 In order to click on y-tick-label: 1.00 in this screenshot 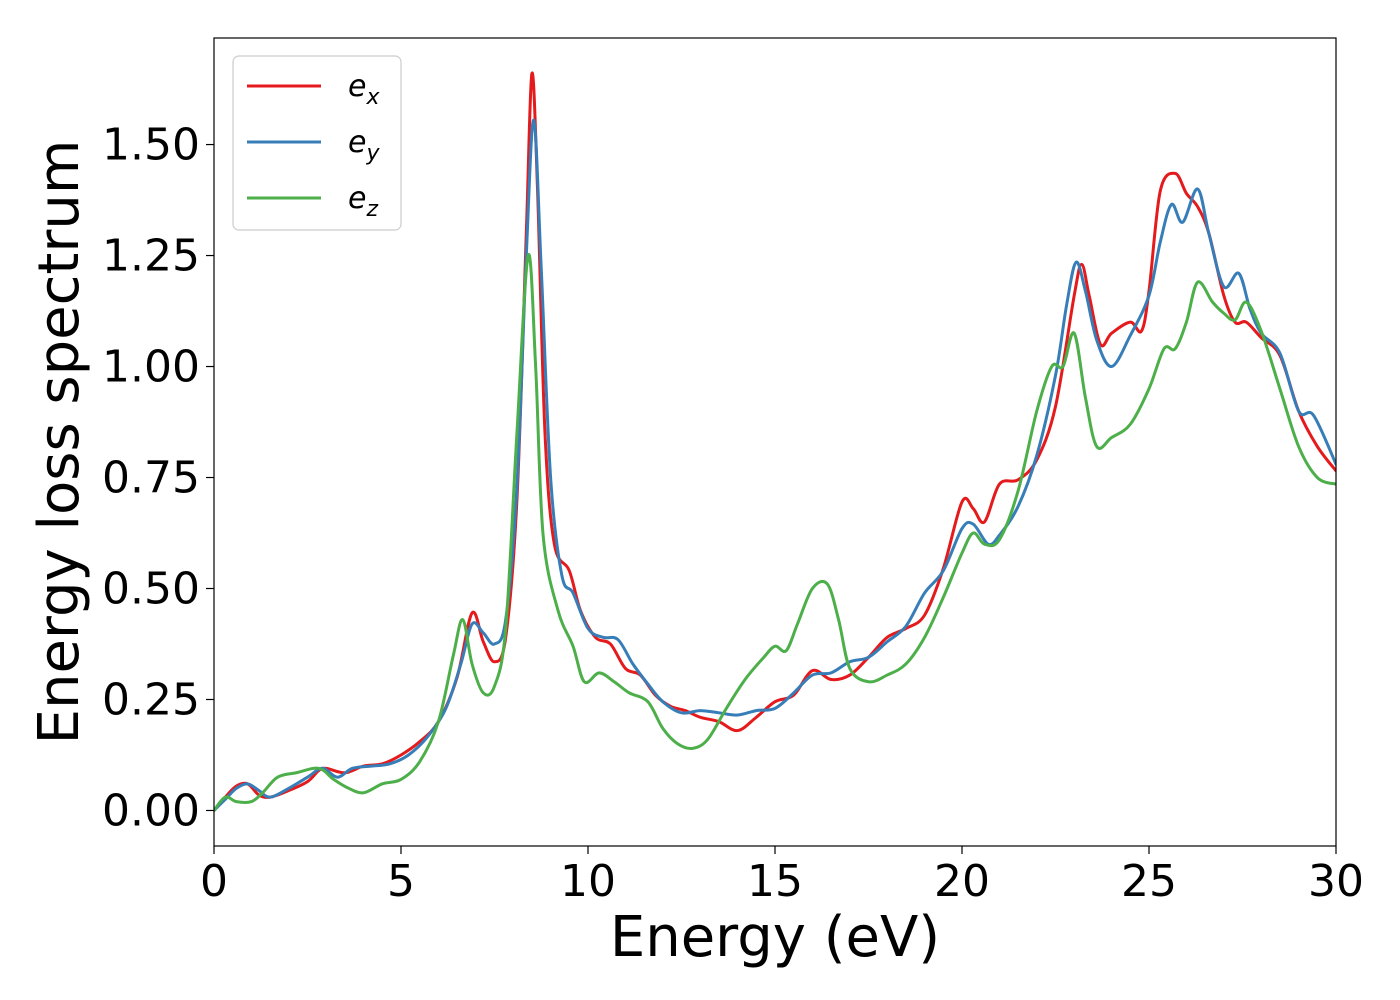, I will do `click(151, 367)`.